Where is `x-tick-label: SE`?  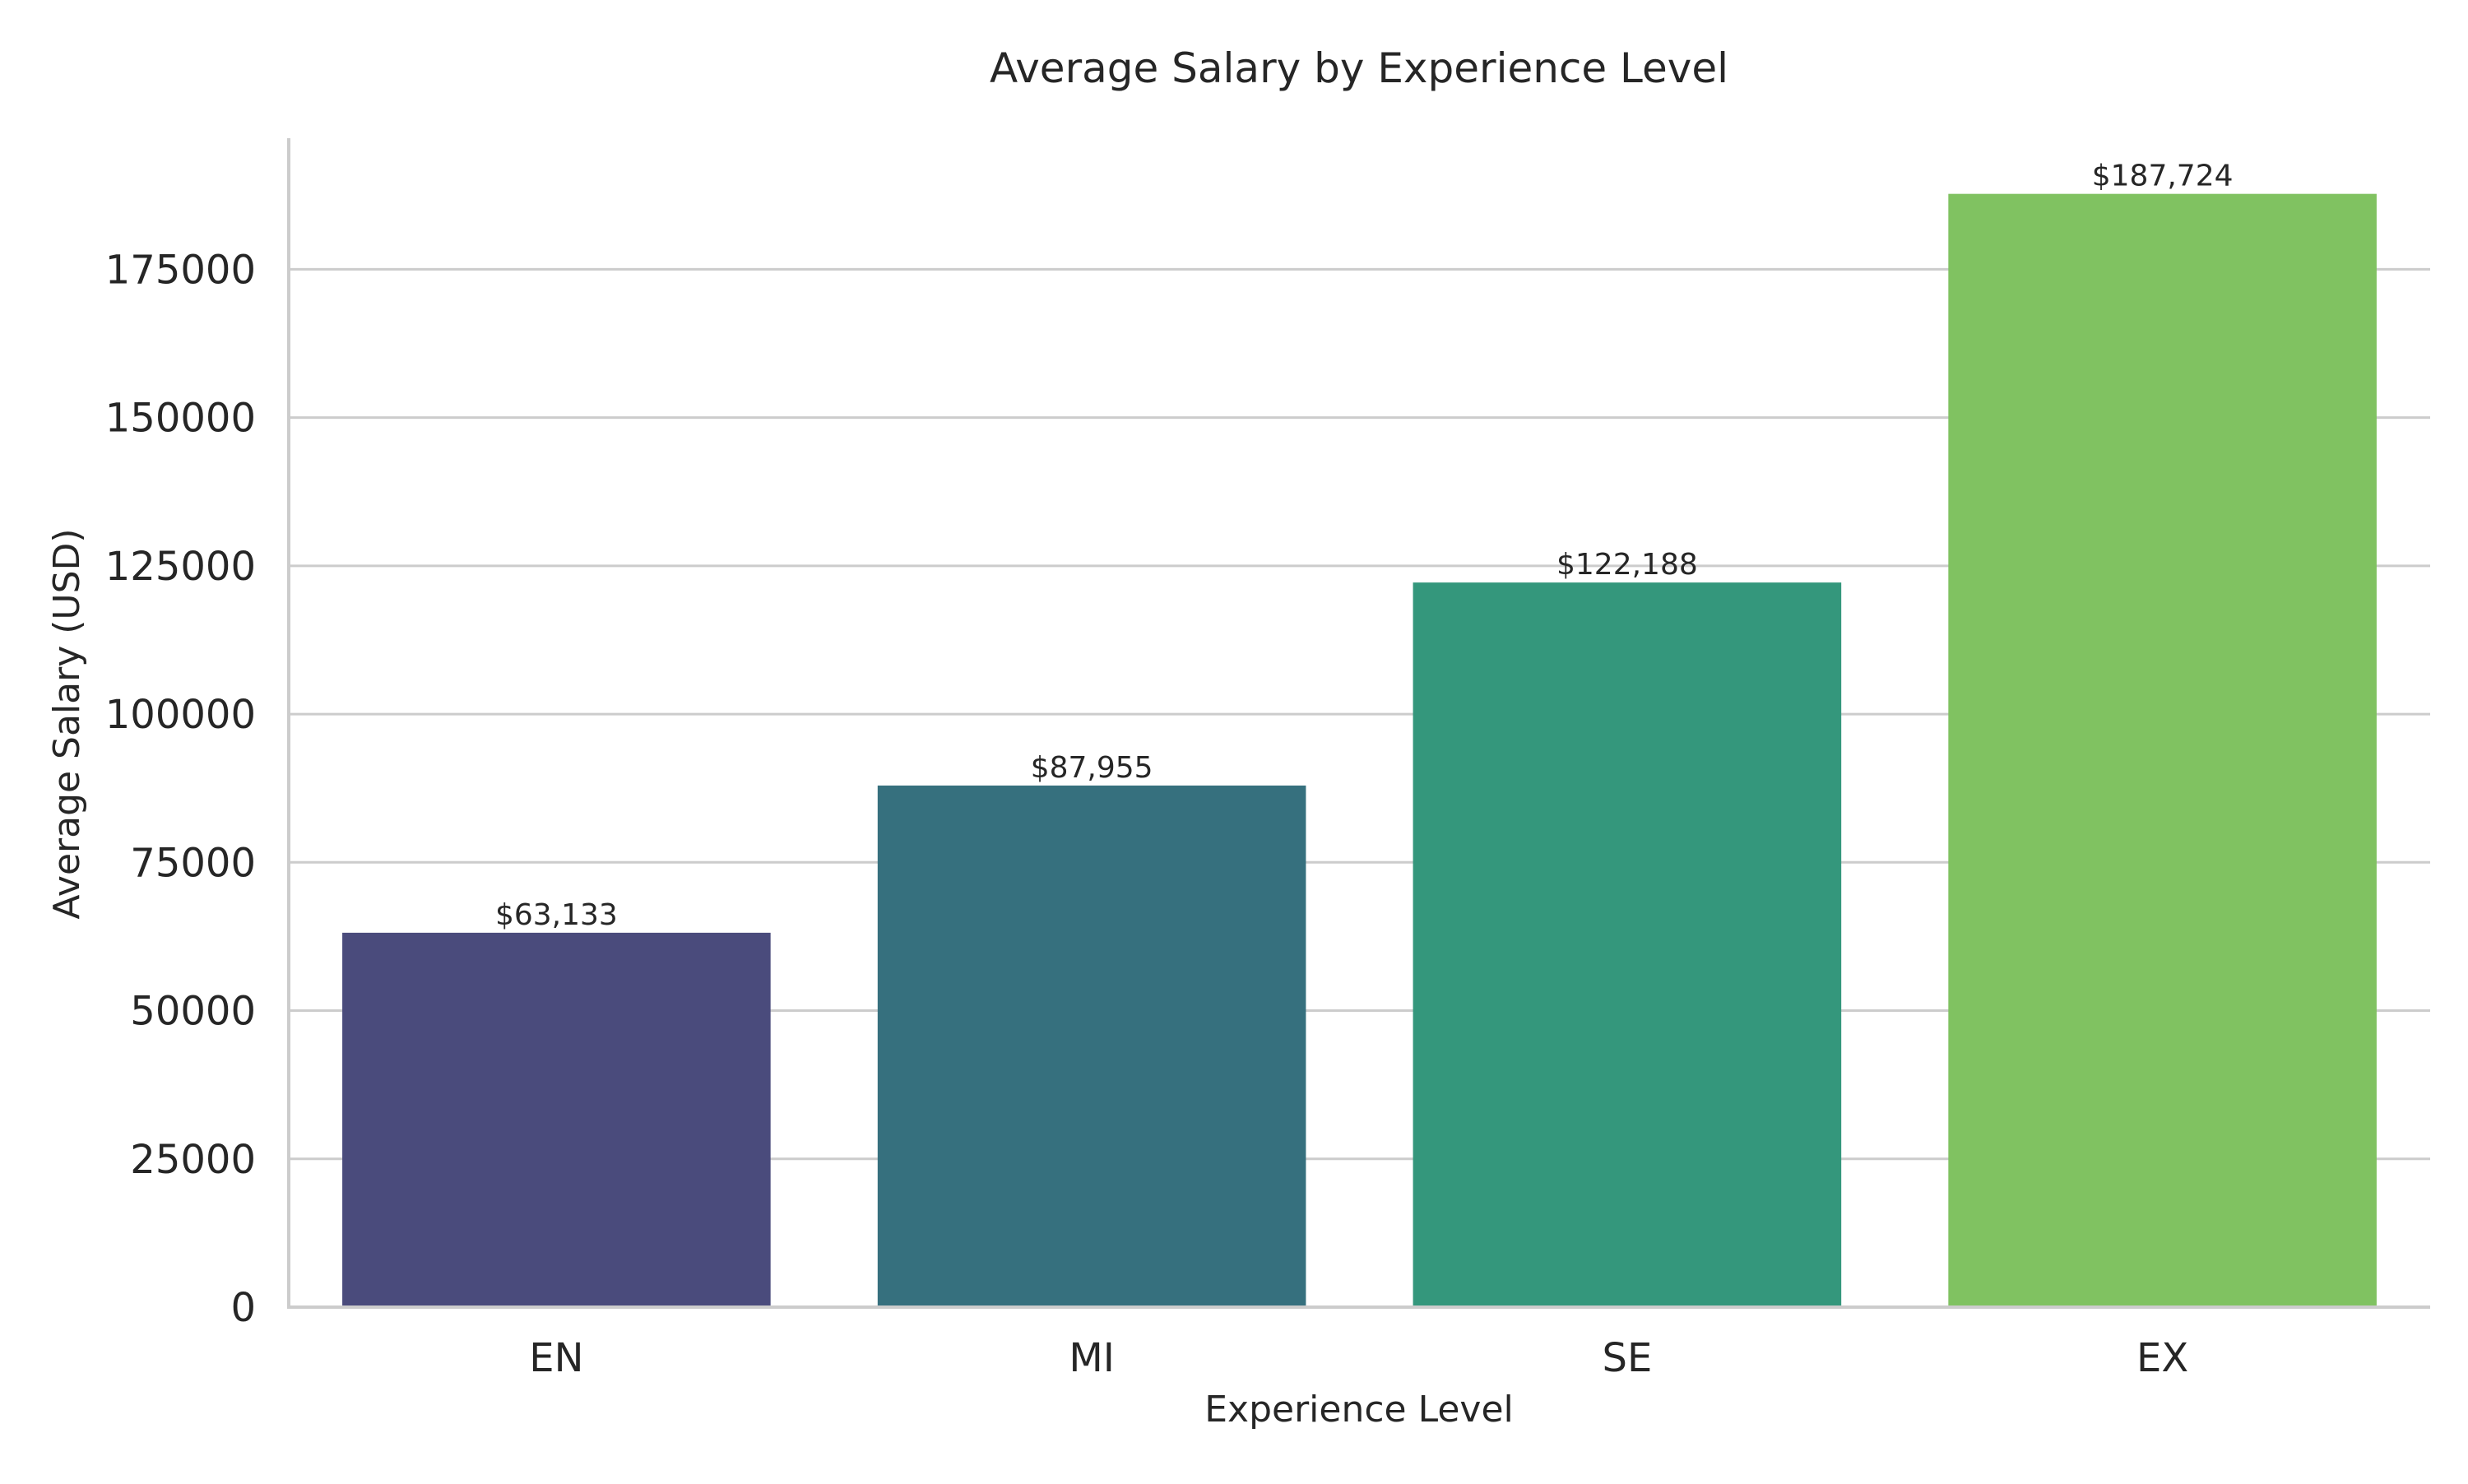
x-tick-label: SE is located at coordinates (1627, 1358).